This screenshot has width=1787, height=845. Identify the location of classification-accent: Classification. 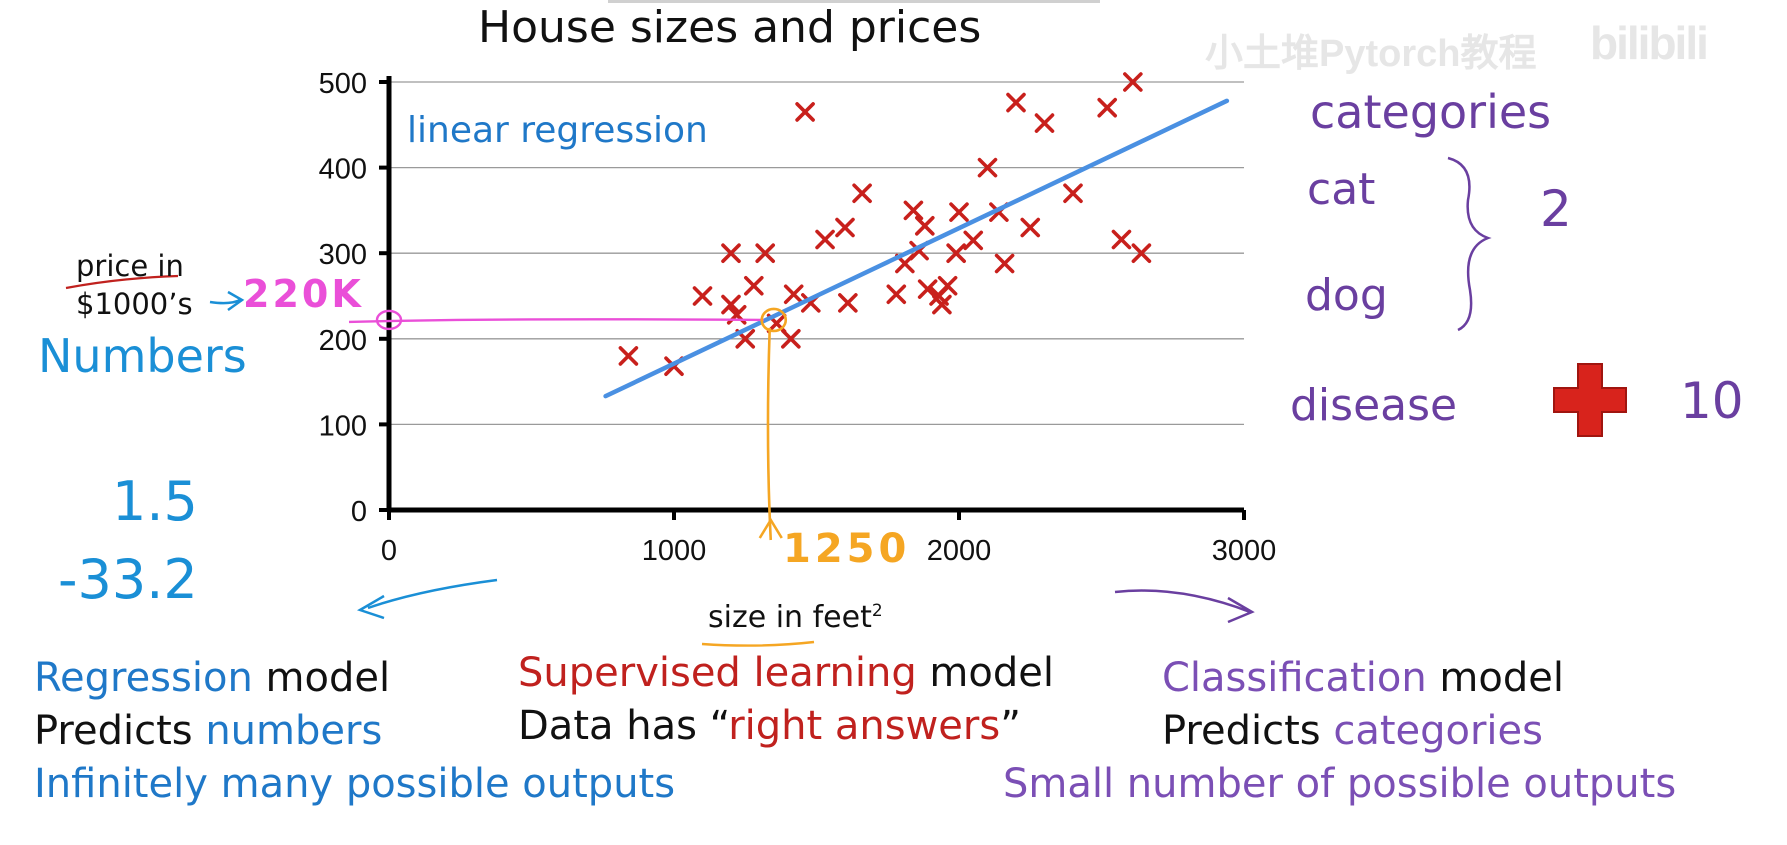
(1294, 678).